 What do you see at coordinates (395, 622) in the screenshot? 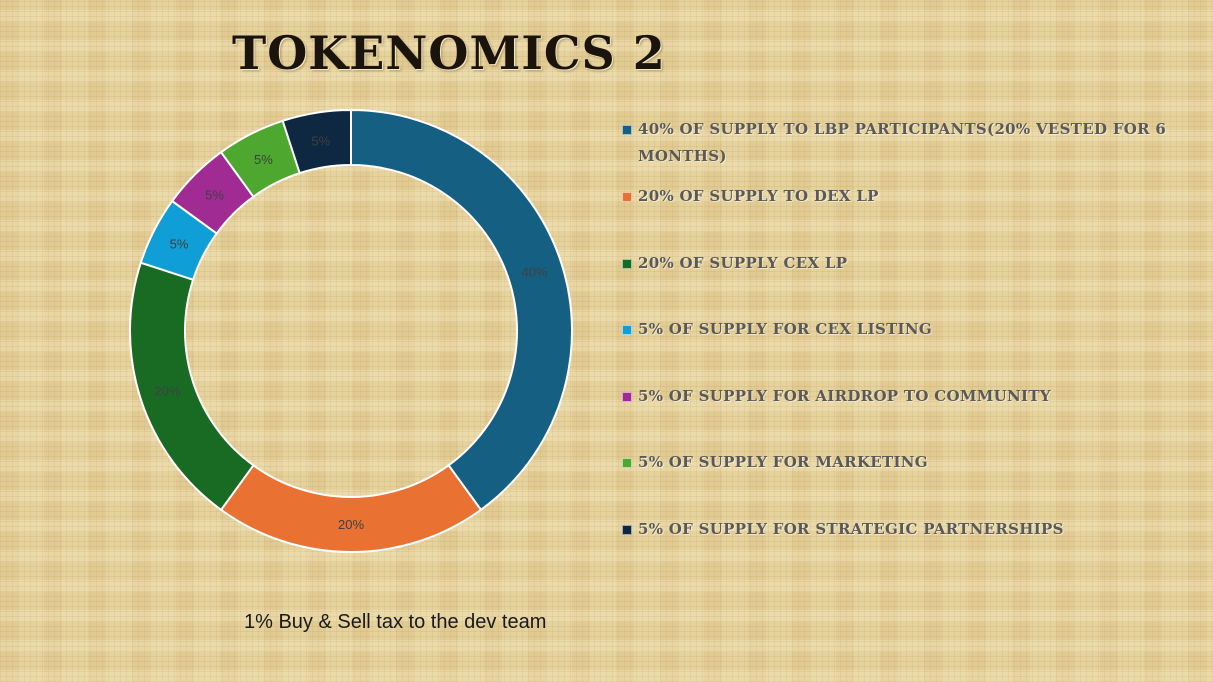
I see `tax-footnote: 1% Buy & Sell tax to the dev team` at bounding box center [395, 622].